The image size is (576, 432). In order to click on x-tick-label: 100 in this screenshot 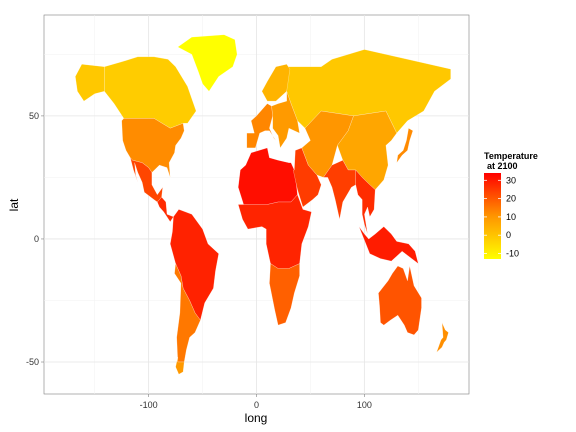, I will do `click(364, 405)`.